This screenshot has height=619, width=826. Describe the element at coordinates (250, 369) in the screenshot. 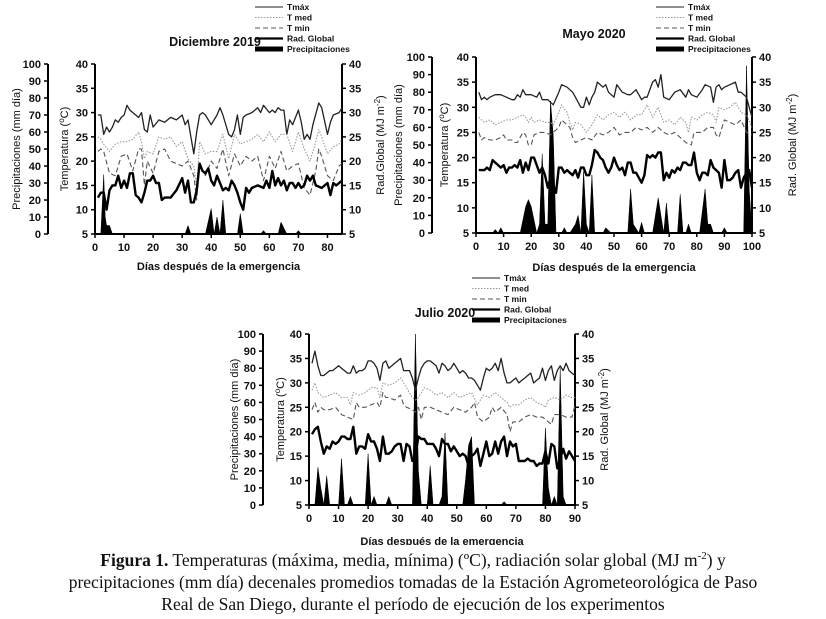

I see `precip-tick-label: 80` at that location.